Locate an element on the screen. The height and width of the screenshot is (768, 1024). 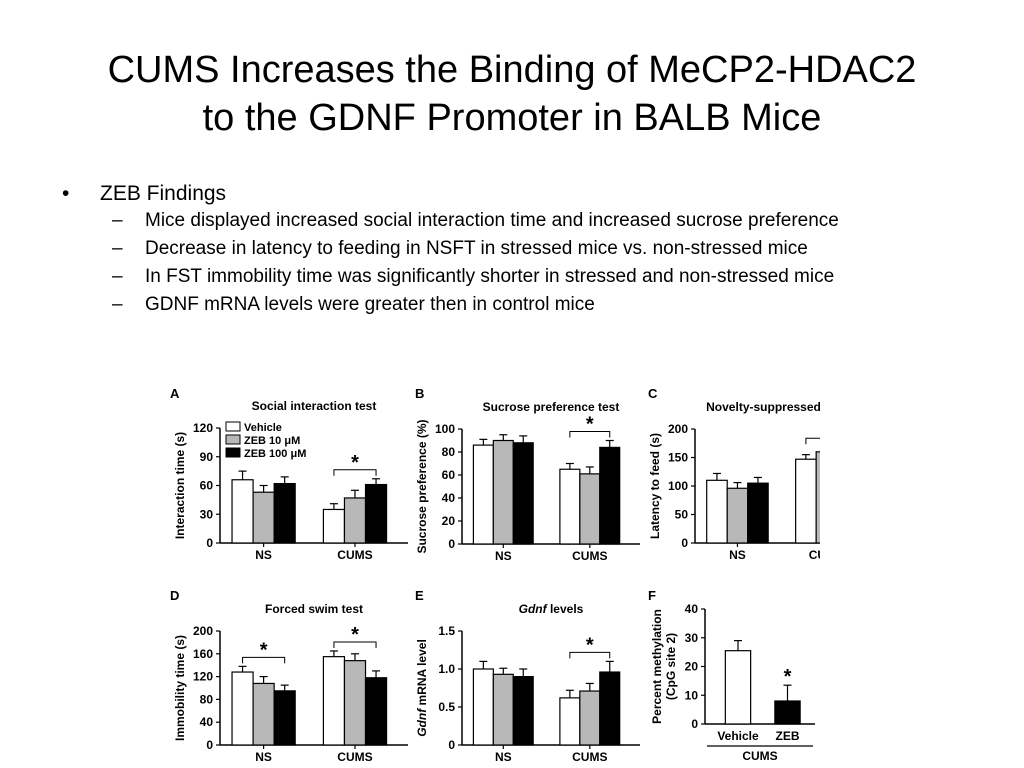
y-axis-label: Latency to feed (s) is located at coordinates (655, 486).